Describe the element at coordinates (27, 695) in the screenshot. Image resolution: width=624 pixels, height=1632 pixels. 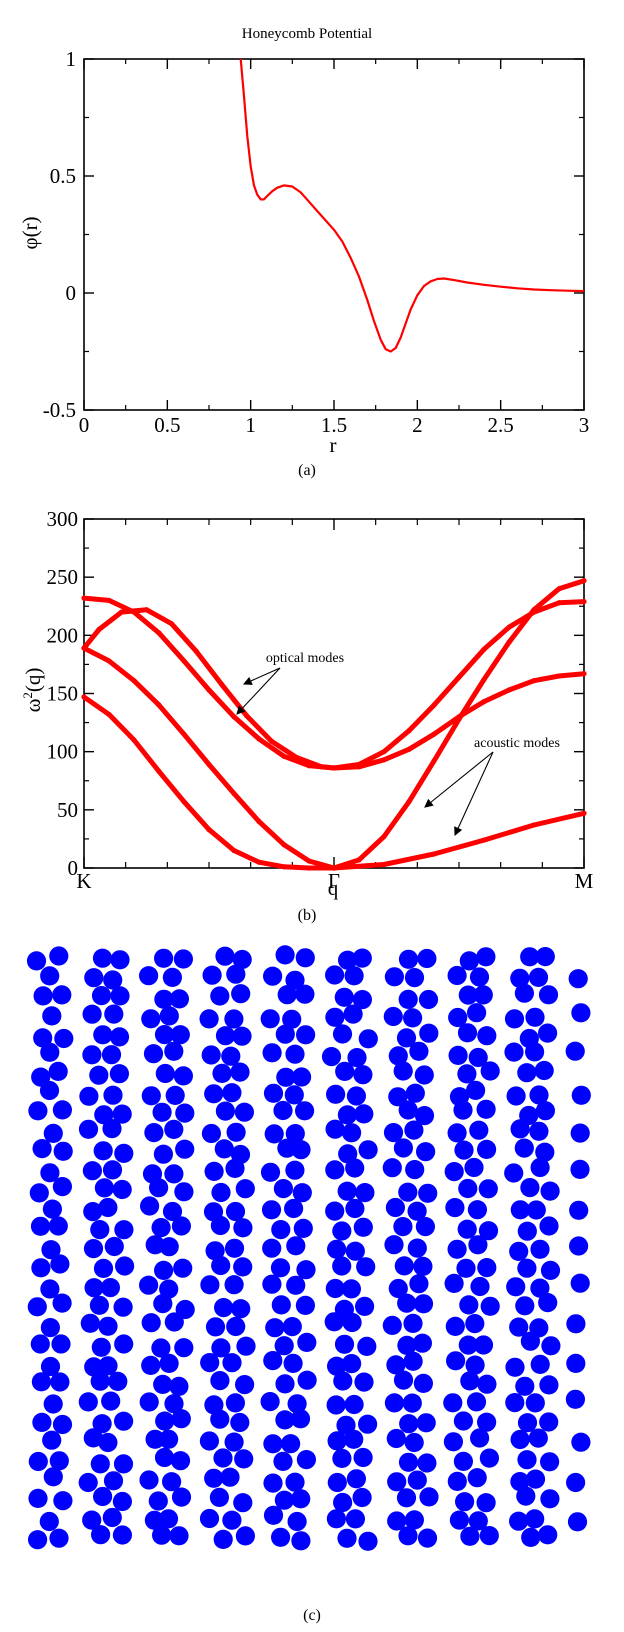
I see `chart-b-ylabel-sup: 2` at that location.